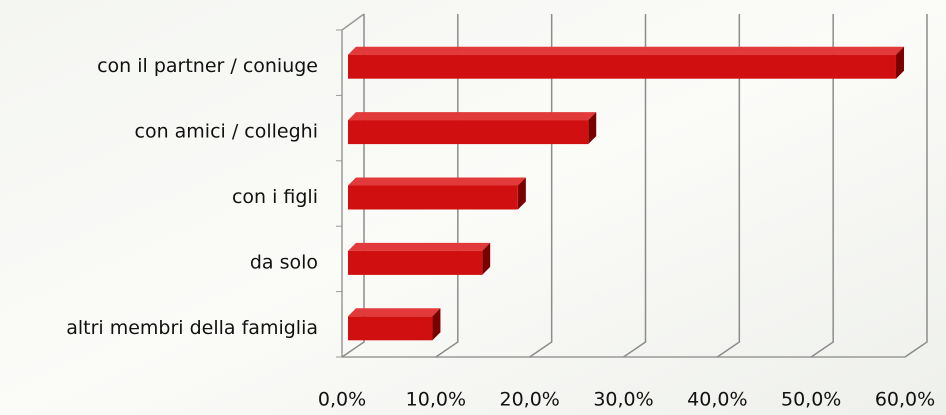  What do you see at coordinates (284, 262) in the screenshot?
I see `y-tick-label: da solo` at bounding box center [284, 262].